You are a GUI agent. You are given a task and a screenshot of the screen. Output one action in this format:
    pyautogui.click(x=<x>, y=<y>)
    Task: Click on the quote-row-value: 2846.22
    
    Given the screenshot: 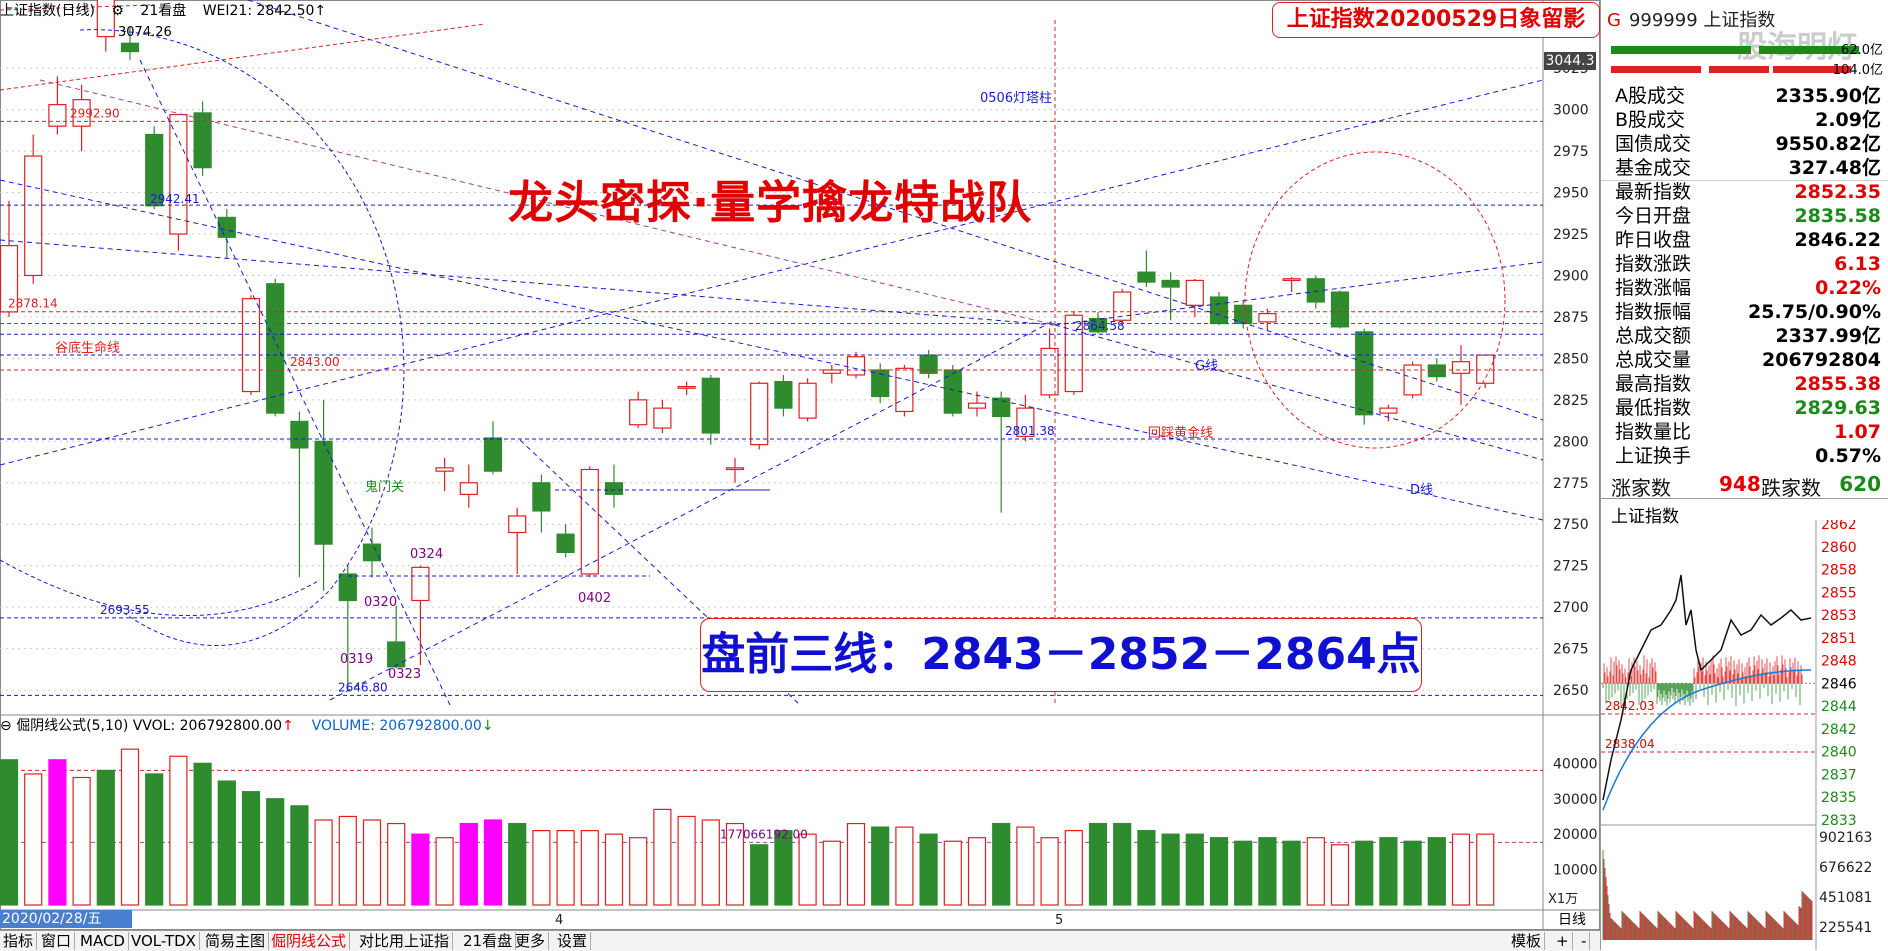 What is the action you would take?
    pyautogui.click(x=1837, y=240)
    